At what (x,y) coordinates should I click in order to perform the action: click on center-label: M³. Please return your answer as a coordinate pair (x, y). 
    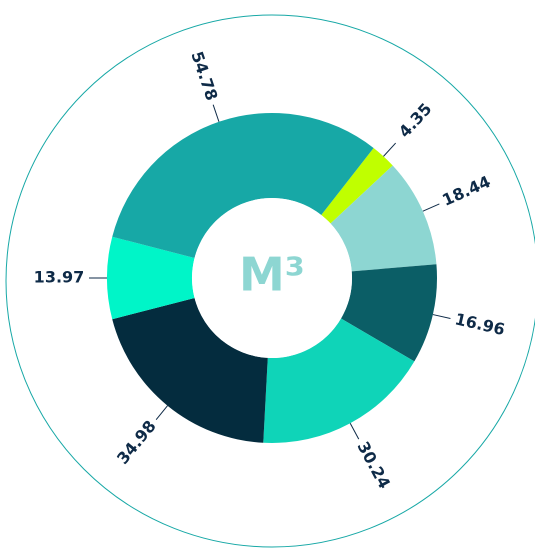
    Looking at the image, I should click on (272, 275).